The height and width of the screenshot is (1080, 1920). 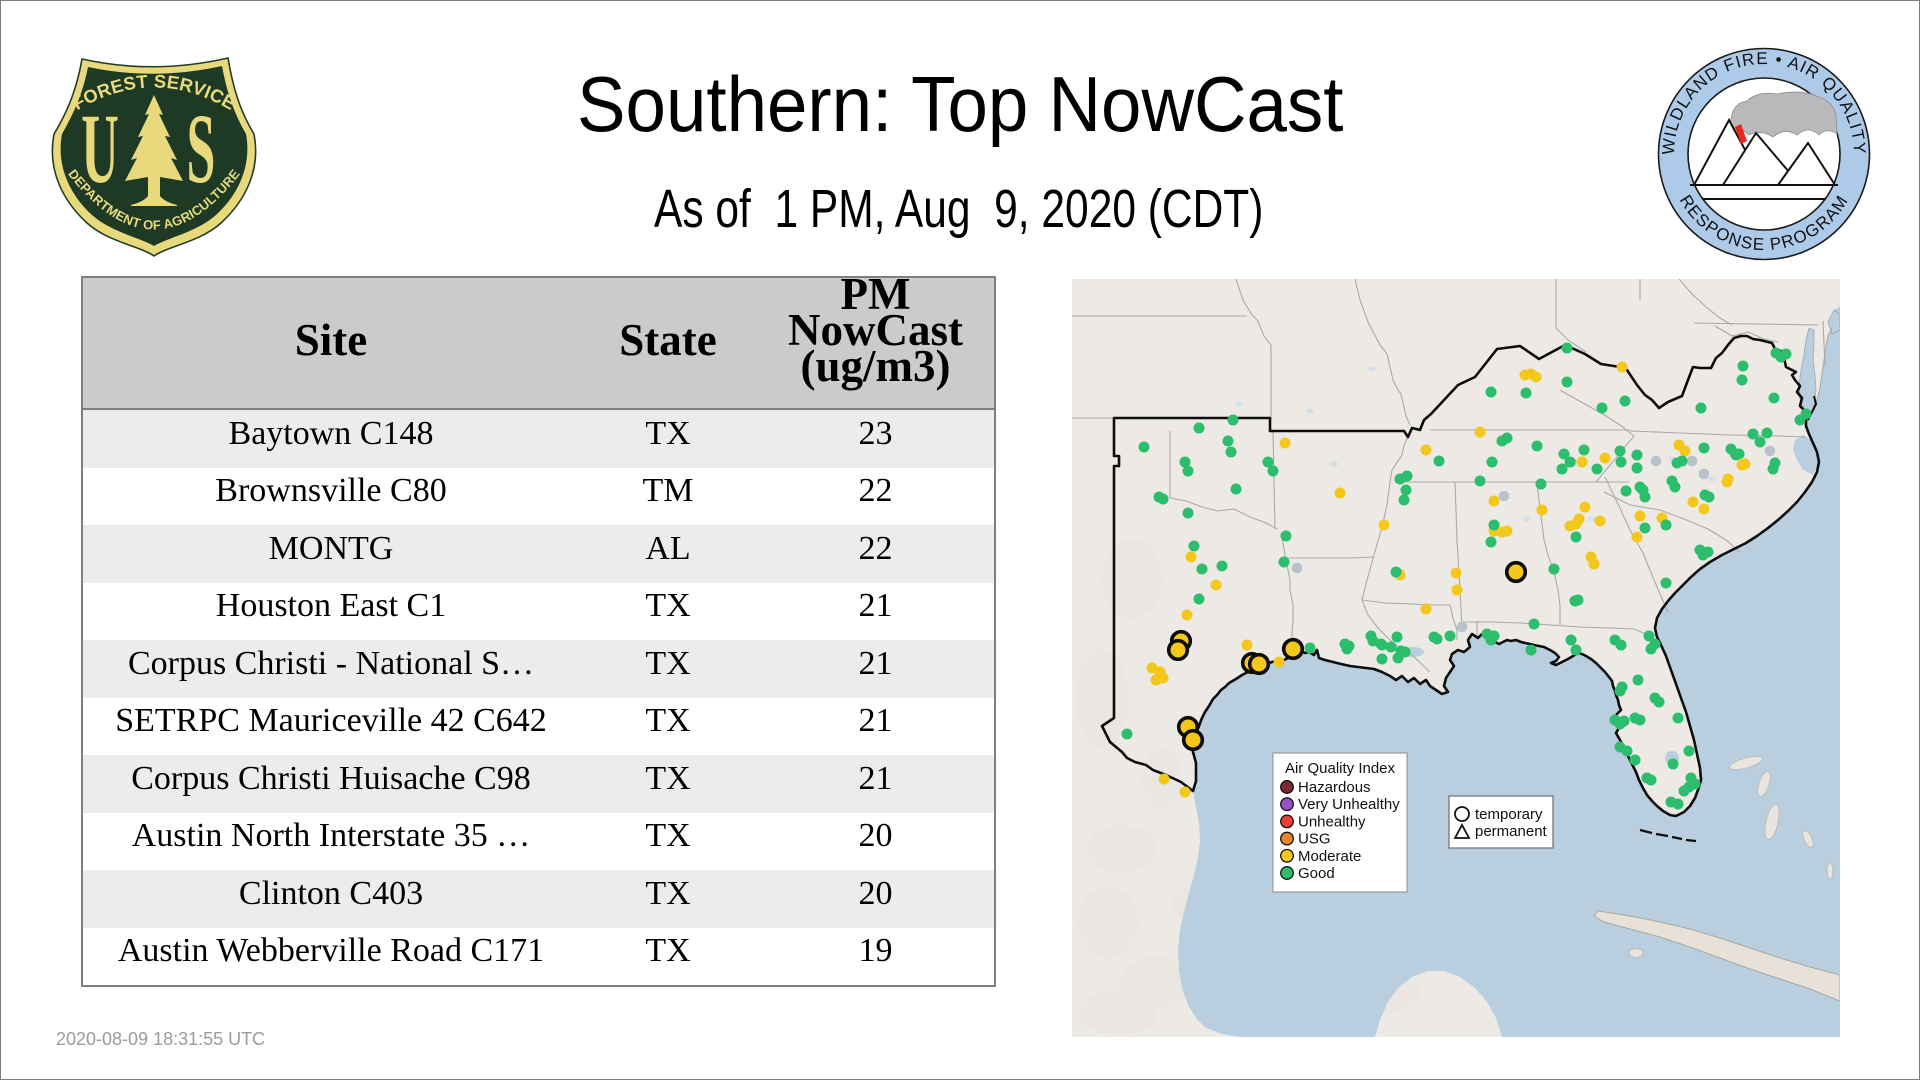 What do you see at coordinates (1349, 804) in the screenshot?
I see `svg-text: Very Unhealthy` at bounding box center [1349, 804].